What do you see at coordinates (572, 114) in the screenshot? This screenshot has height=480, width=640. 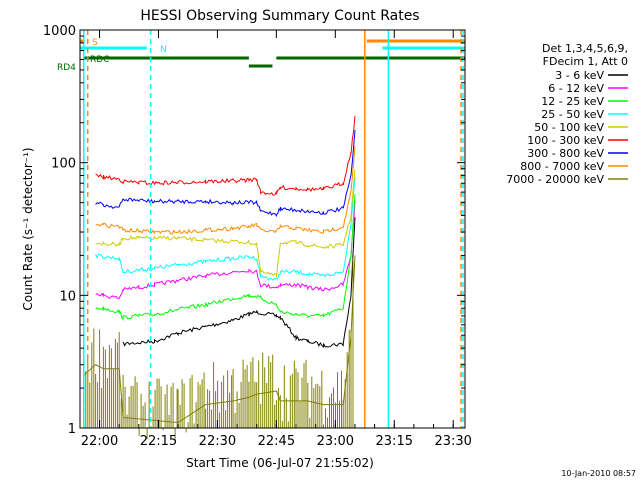 I see `legend-entry-label: 25 - 50 keV` at bounding box center [572, 114].